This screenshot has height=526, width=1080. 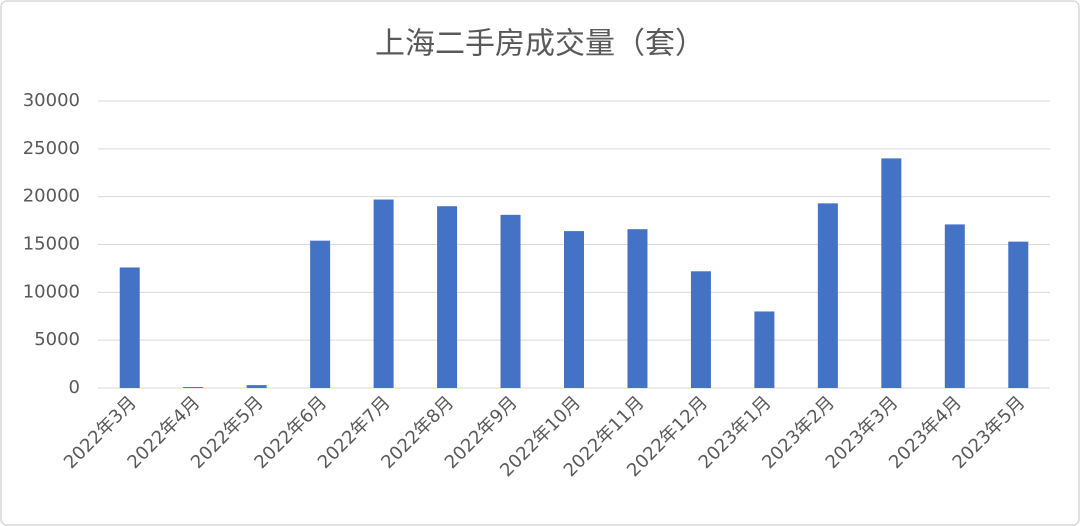 I want to click on y-tick-label: 25000, so click(x=51, y=148).